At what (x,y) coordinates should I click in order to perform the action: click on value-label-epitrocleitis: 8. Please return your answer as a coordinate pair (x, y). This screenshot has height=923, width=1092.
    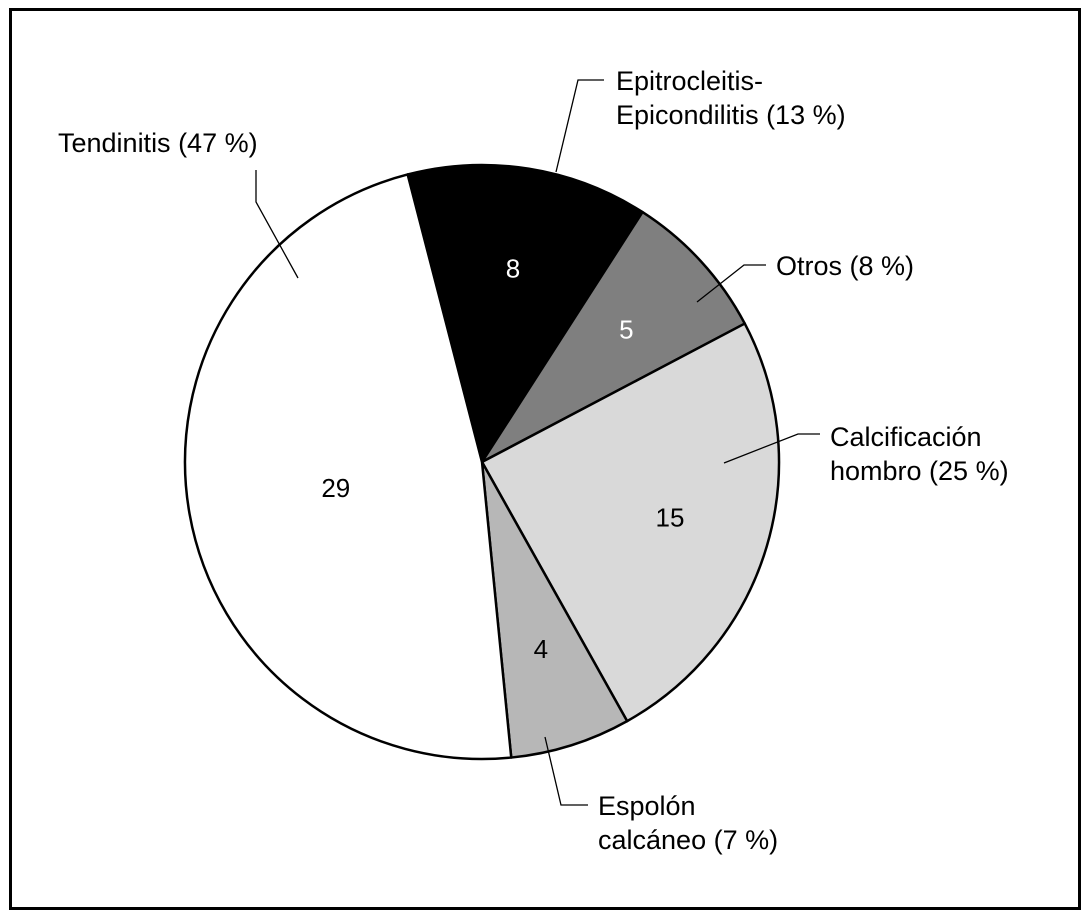
    Looking at the image, I should click on (513, 269).